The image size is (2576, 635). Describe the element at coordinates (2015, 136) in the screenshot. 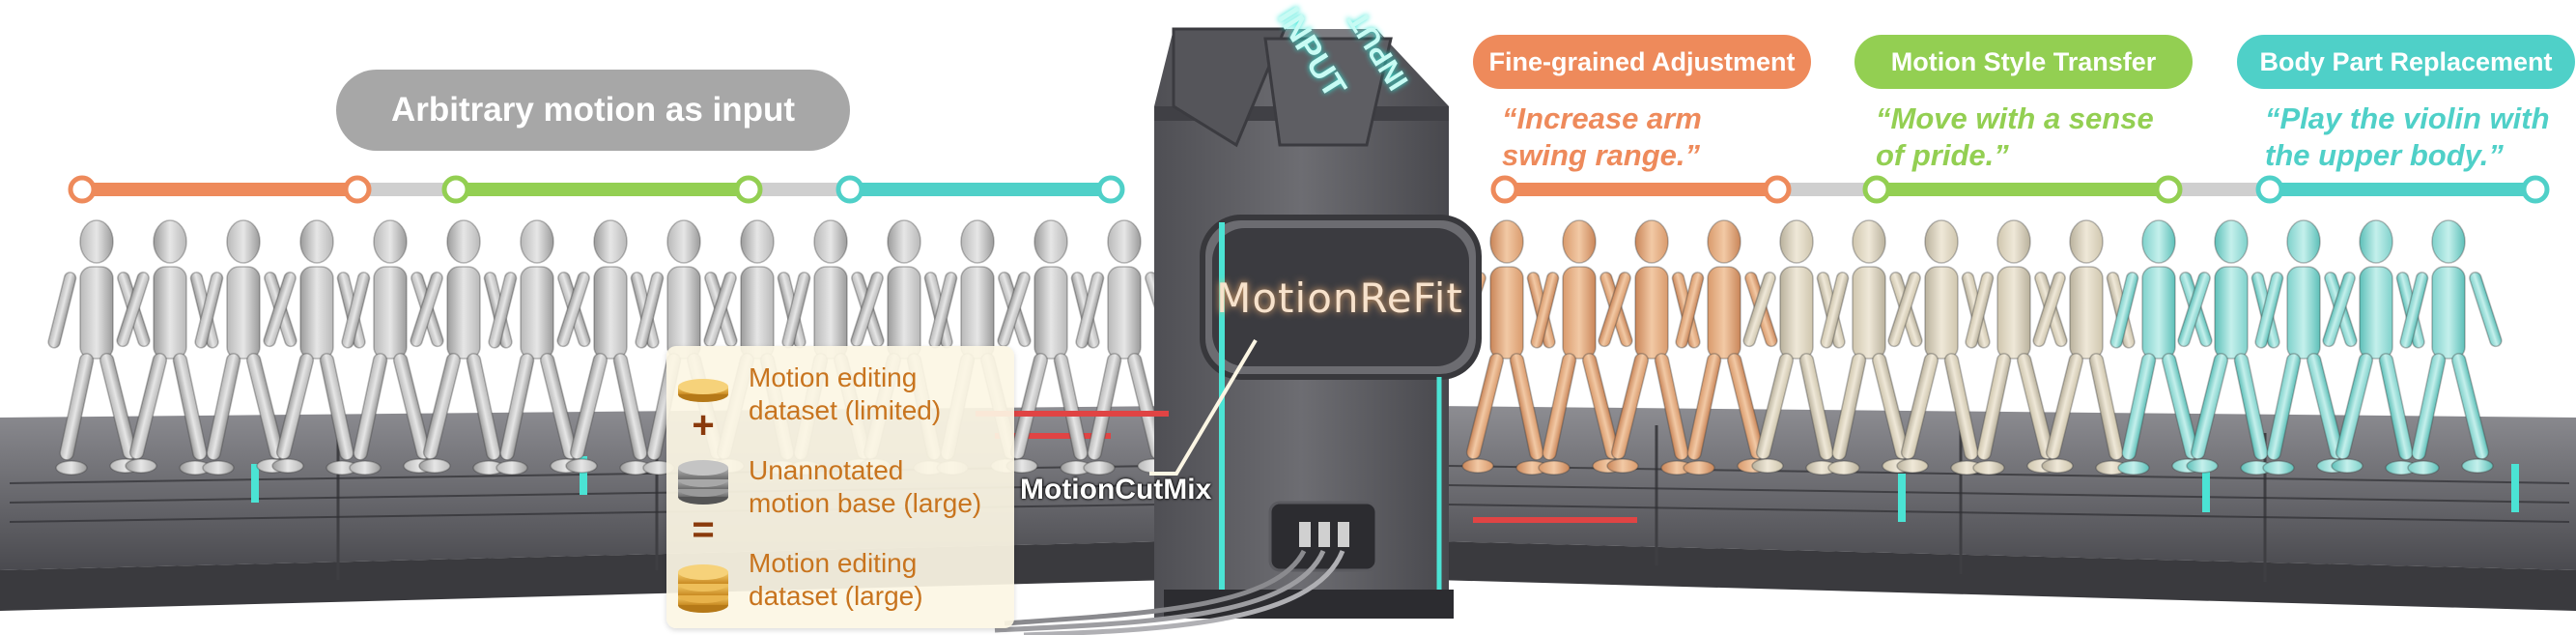

I see `quote-style-transfer: “Move with a sense of pride.”` at that location.